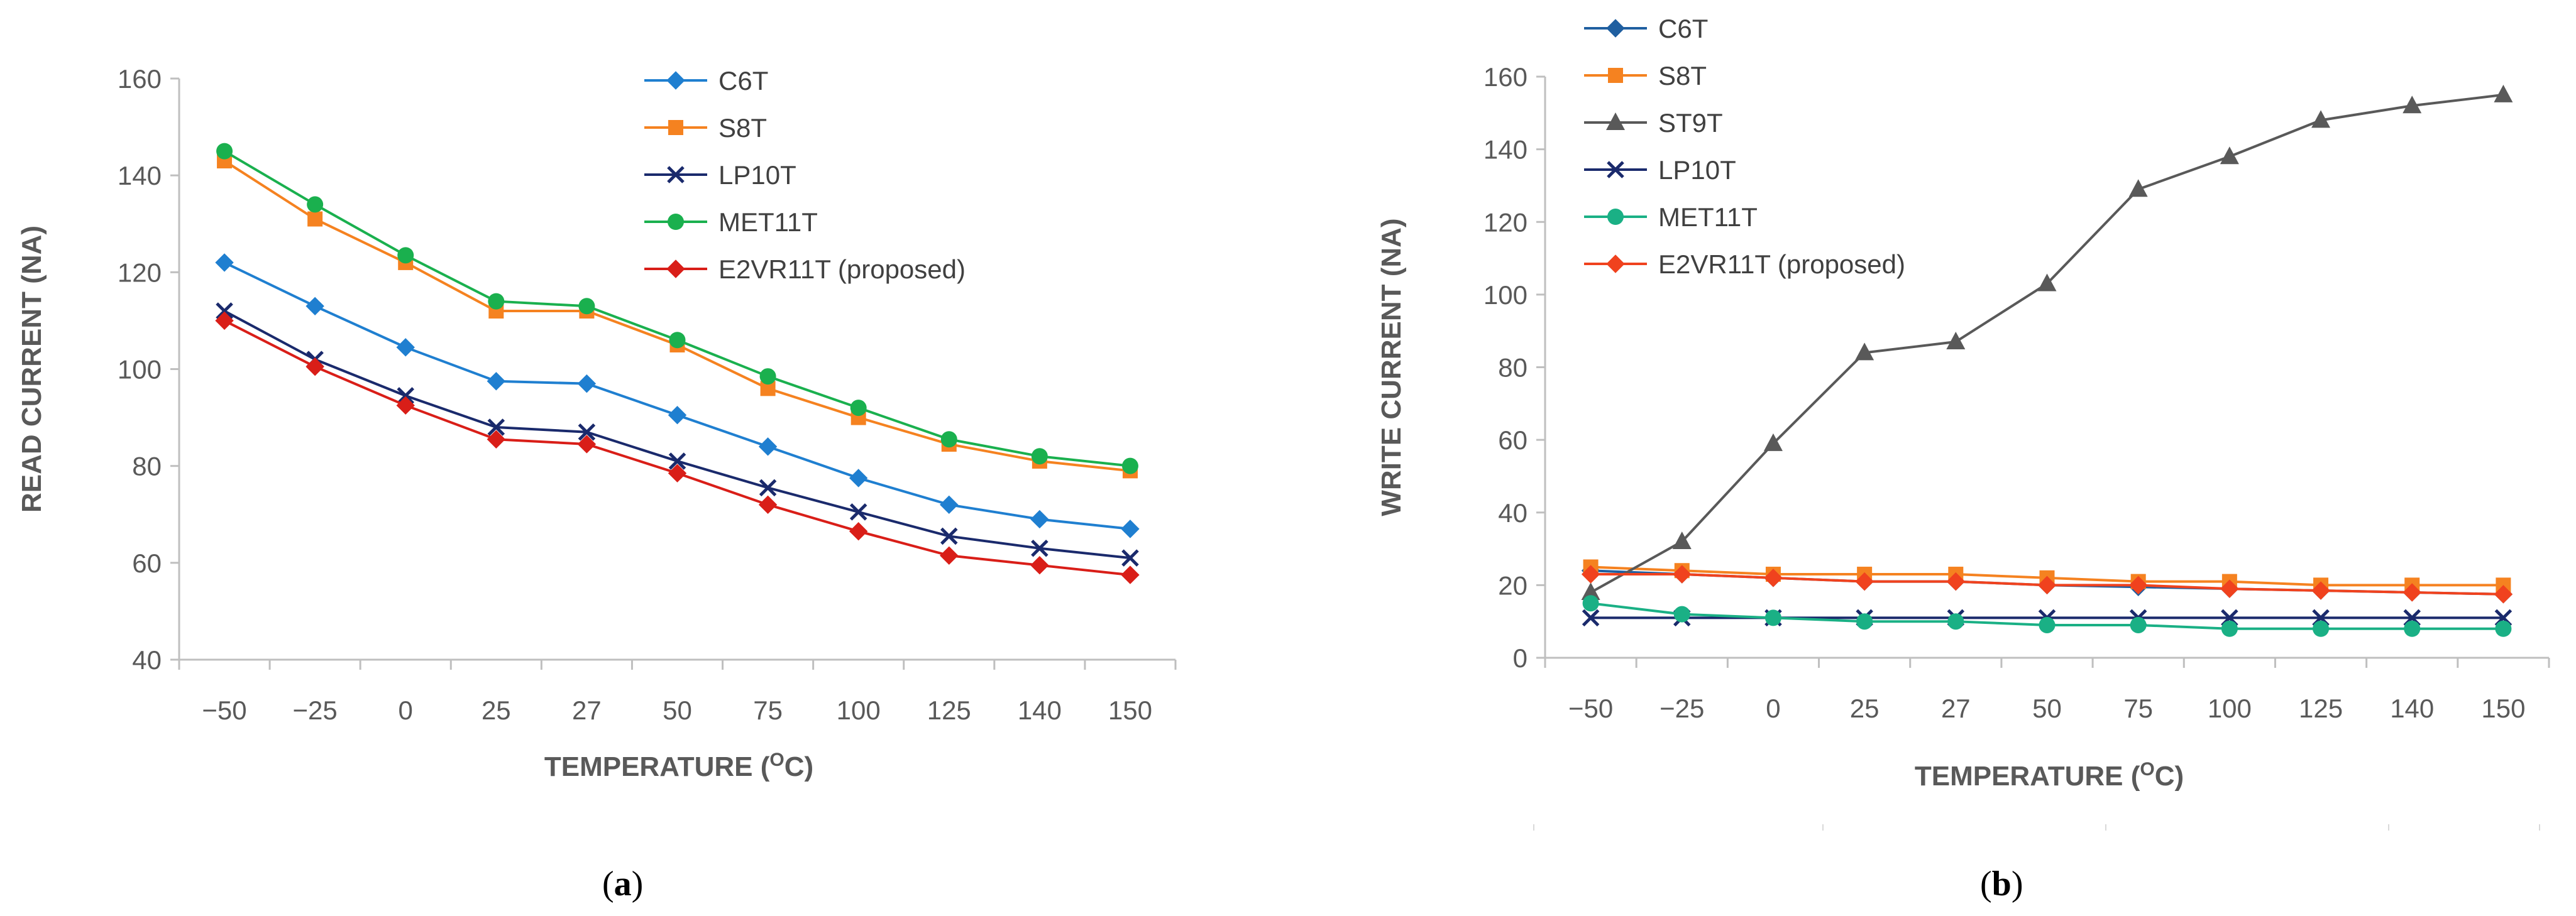 This screenshot has width=2576, height=916. I want to click on x-tick-label: 27, so click(1956, 708).